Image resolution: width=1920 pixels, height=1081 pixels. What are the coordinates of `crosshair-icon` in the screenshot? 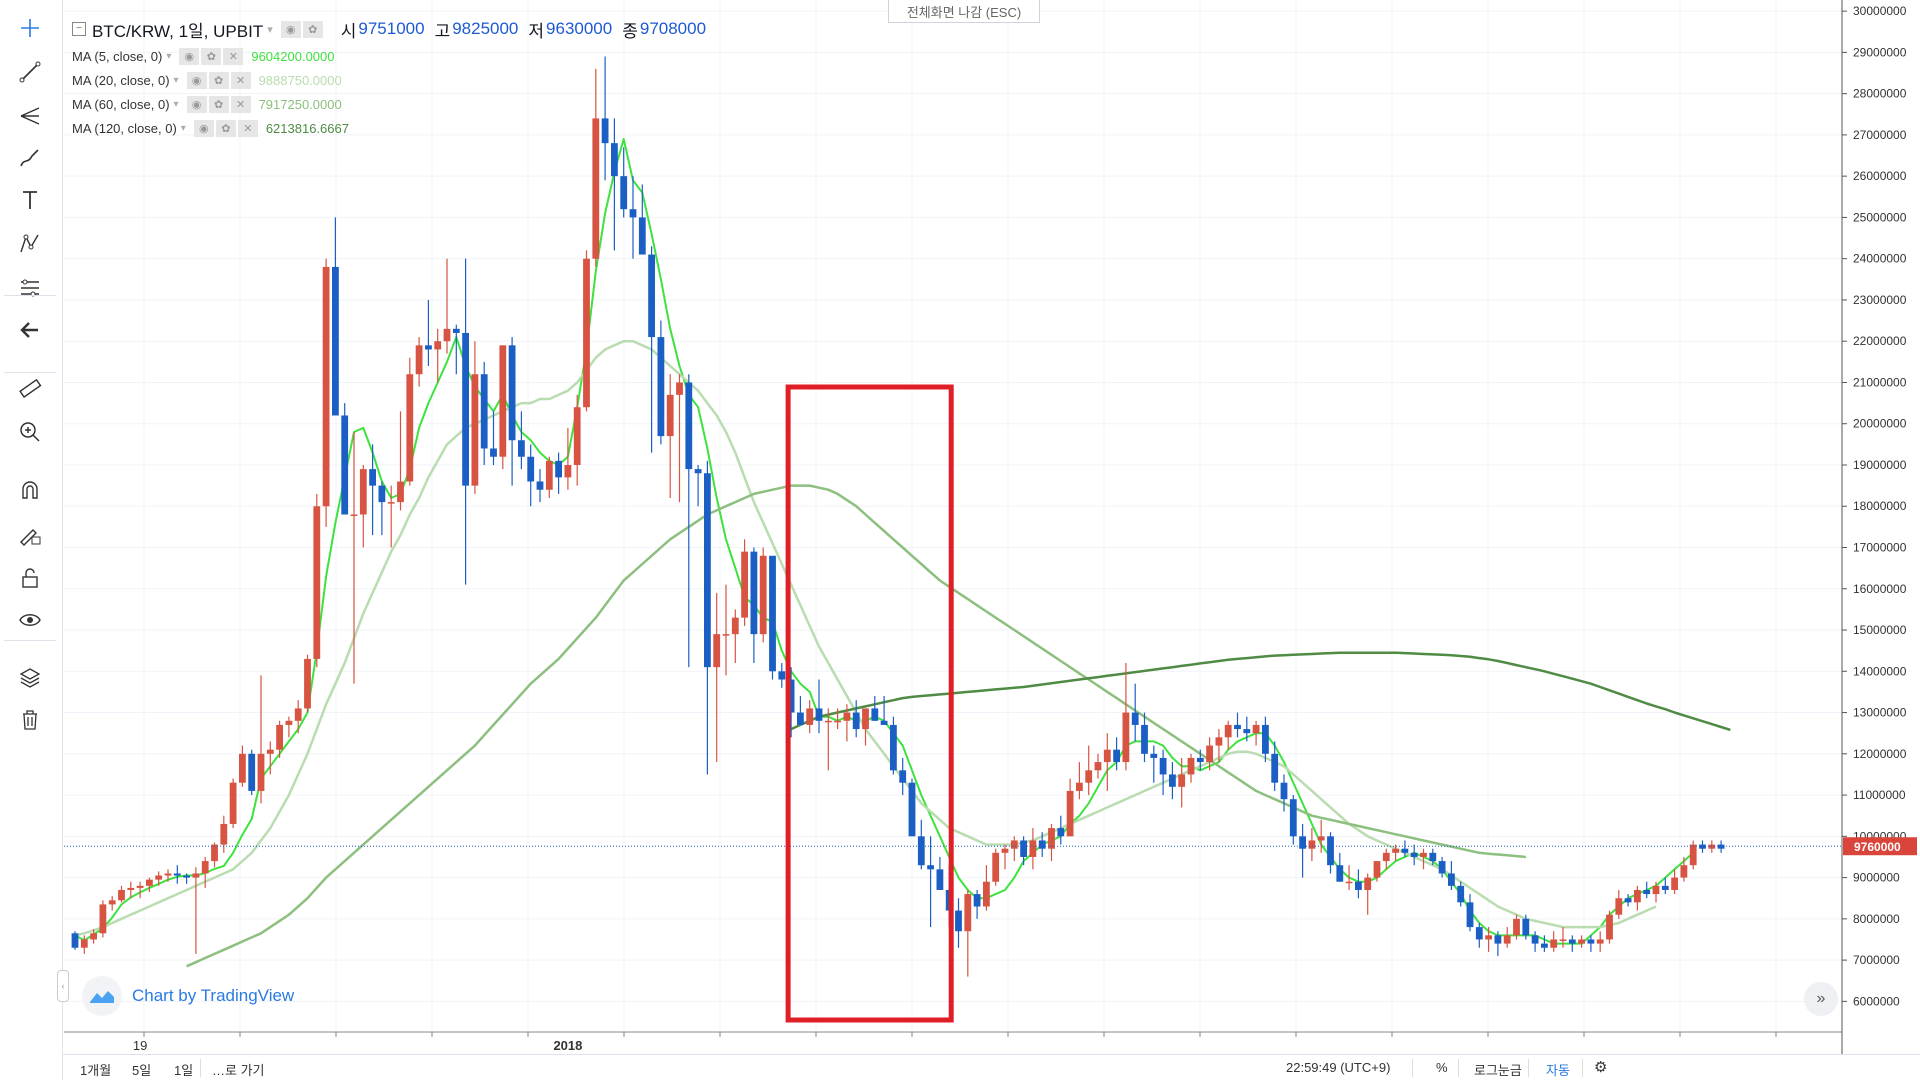 It's located at (30, 28).